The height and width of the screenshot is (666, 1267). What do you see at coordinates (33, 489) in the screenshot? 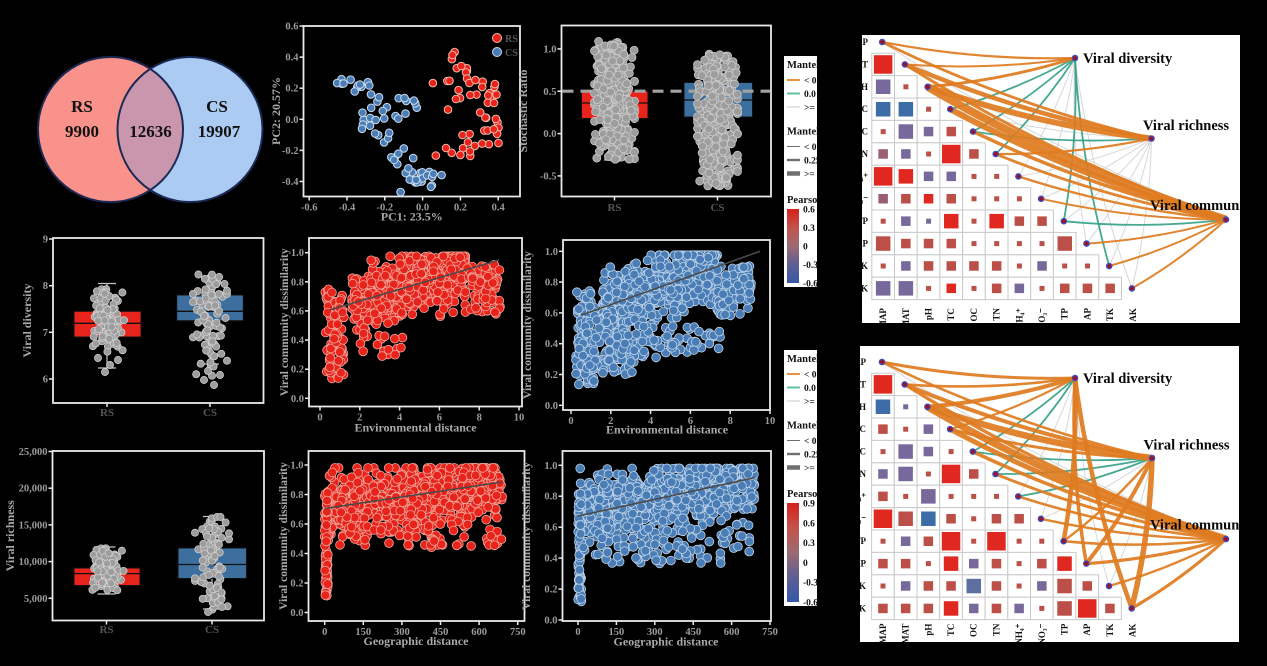
I see `svg-text: 20,000` at bounding box center [33, 489].